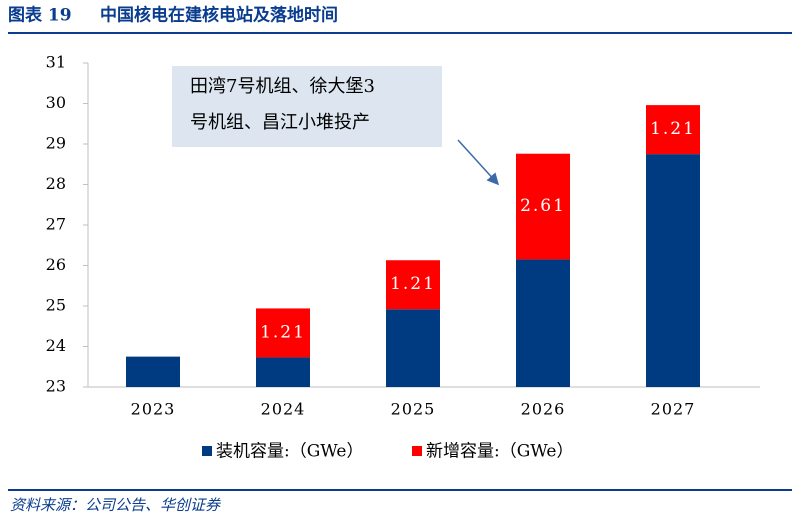 Image resolution: width=800 pixels, height=526 pixels. I want to click on y-tick-label: 30, so click(56, 102).